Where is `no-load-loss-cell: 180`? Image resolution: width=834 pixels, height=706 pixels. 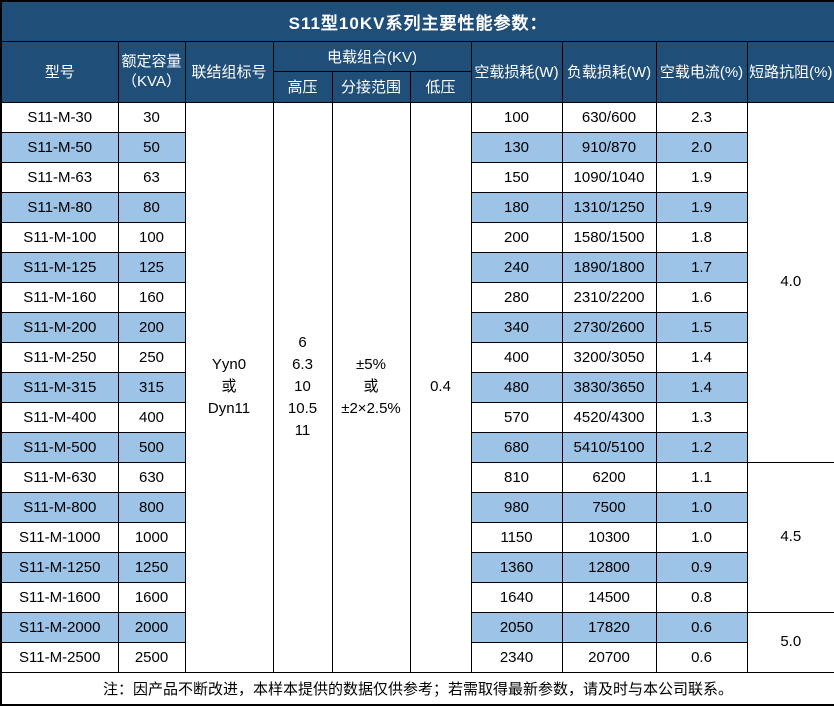 no-load-loss-cell: 180 is located at coordinates (516, 207).